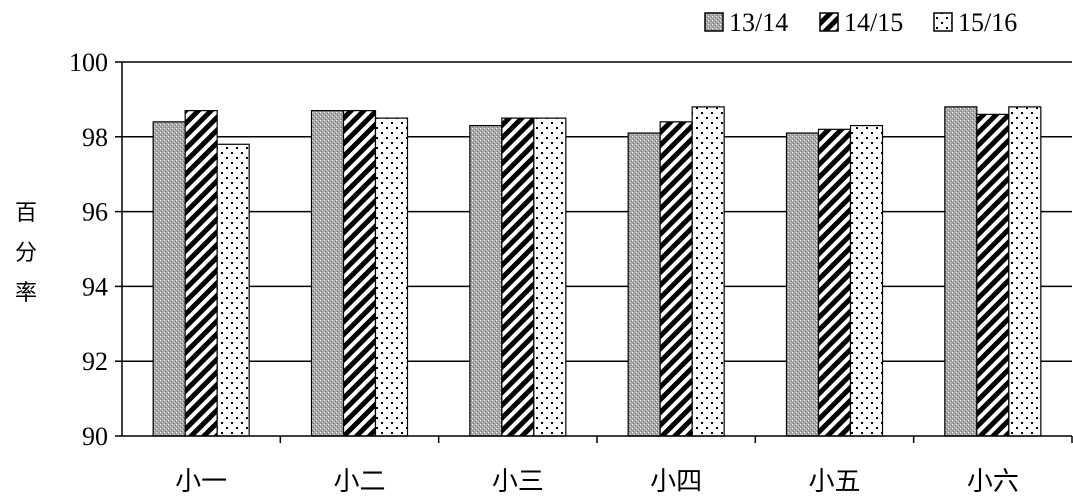  I want to click on y-tick-label: 94, so click(95, 286).